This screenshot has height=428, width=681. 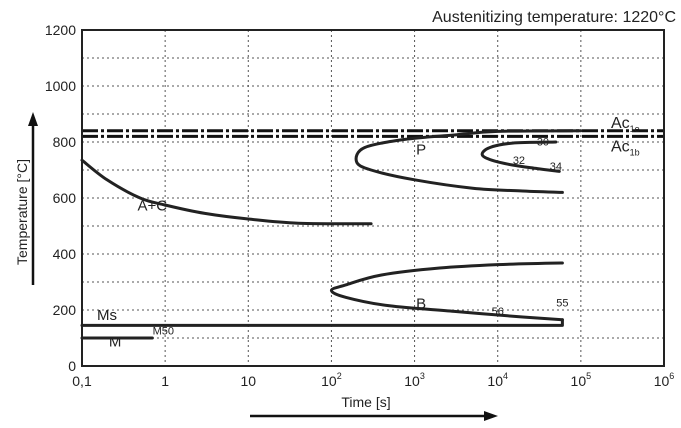 I want to click on annotation-label: 55, so click(x=562, y=303).